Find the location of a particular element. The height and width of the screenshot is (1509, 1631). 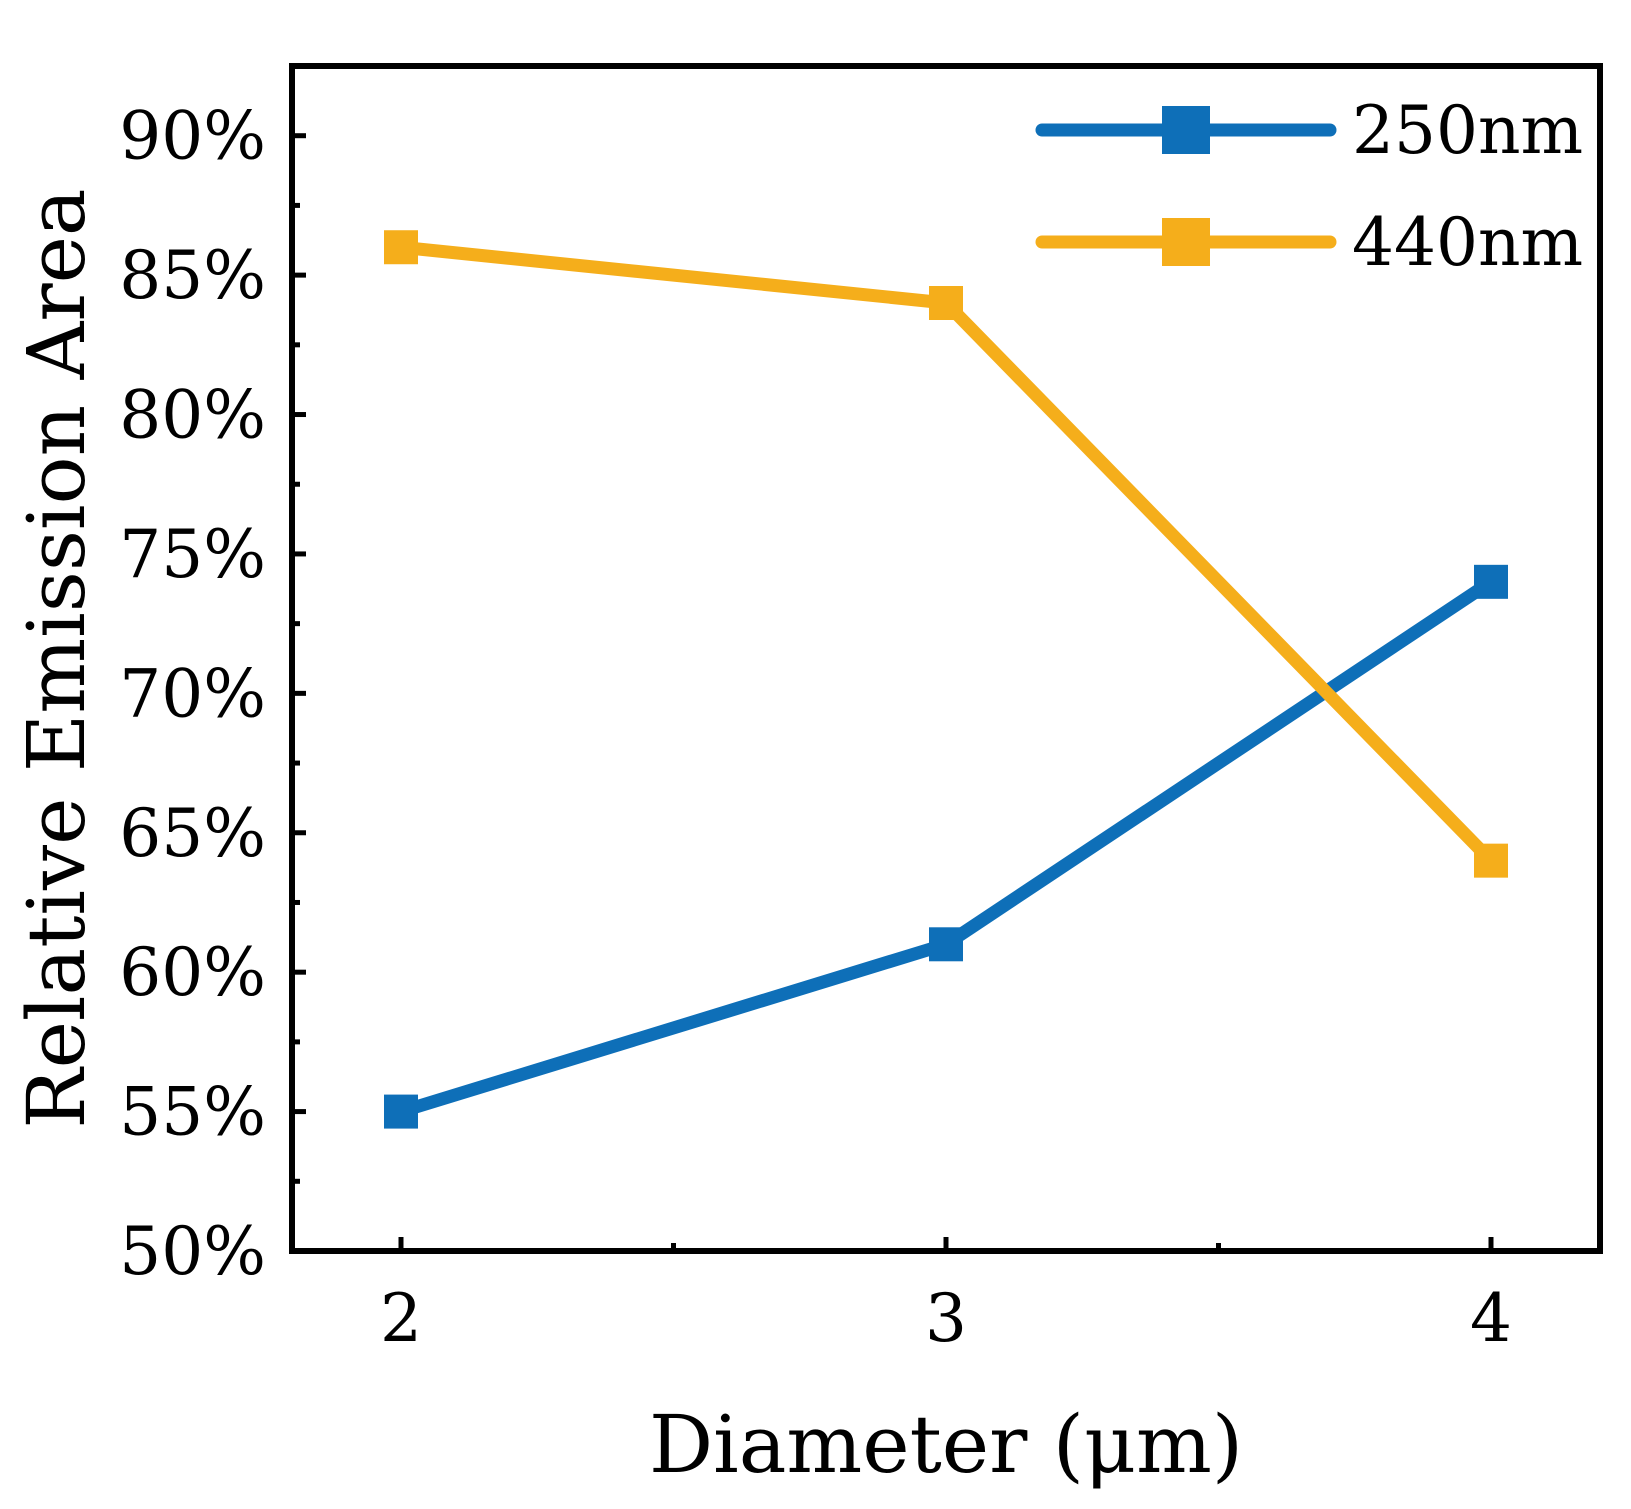

y-tick-label: 65% is located at coordinates (192, 833).